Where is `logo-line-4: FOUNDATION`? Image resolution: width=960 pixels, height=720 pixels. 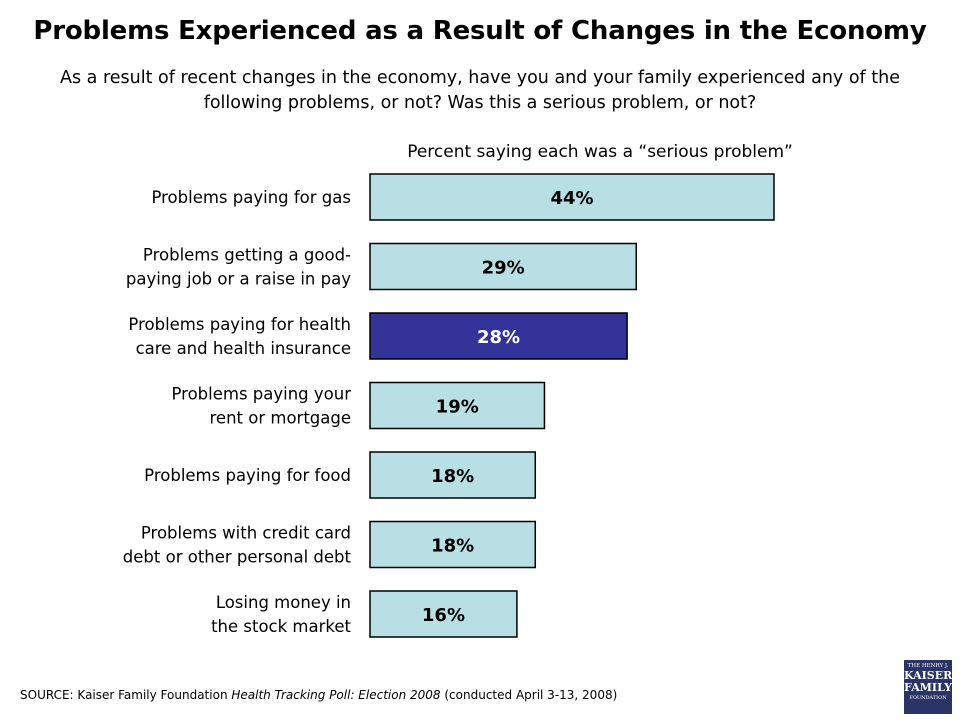 logo-line-4: FOUNDATION is located at coordinates (928, 698).